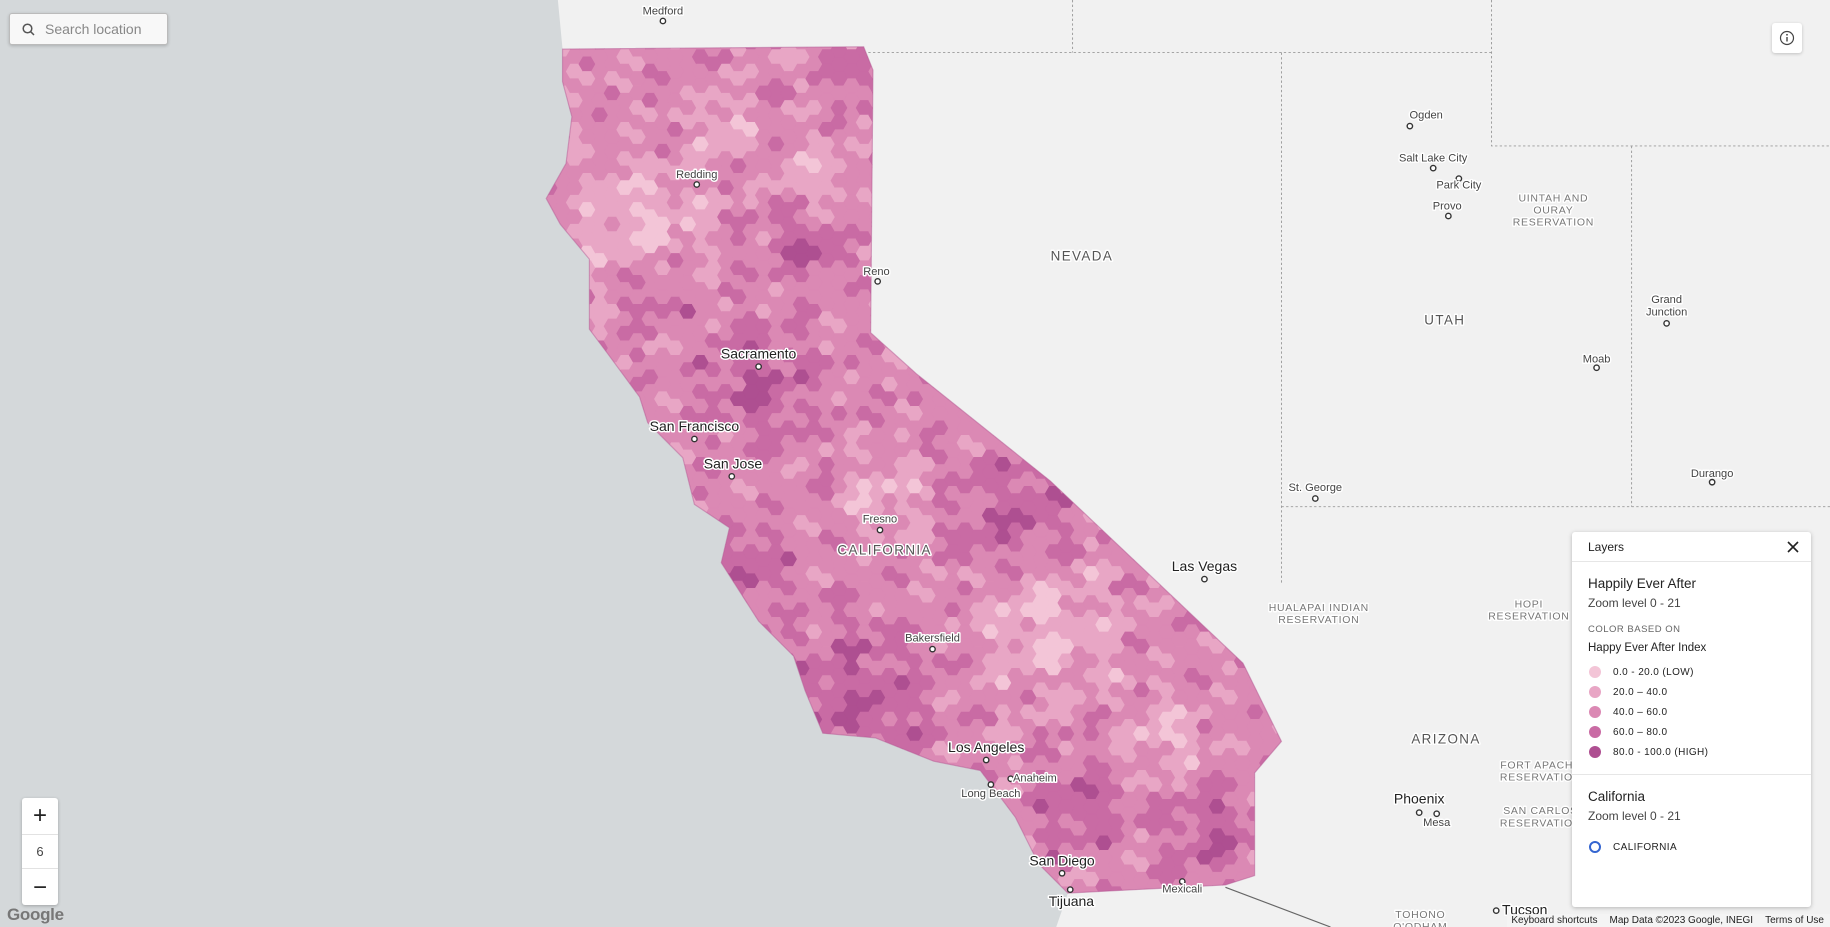 The width and height of the screenshot is (1830, 927). Describe the element at coordinates (1595, 847) in the screenshot. I see `legend-swatch` at that location.